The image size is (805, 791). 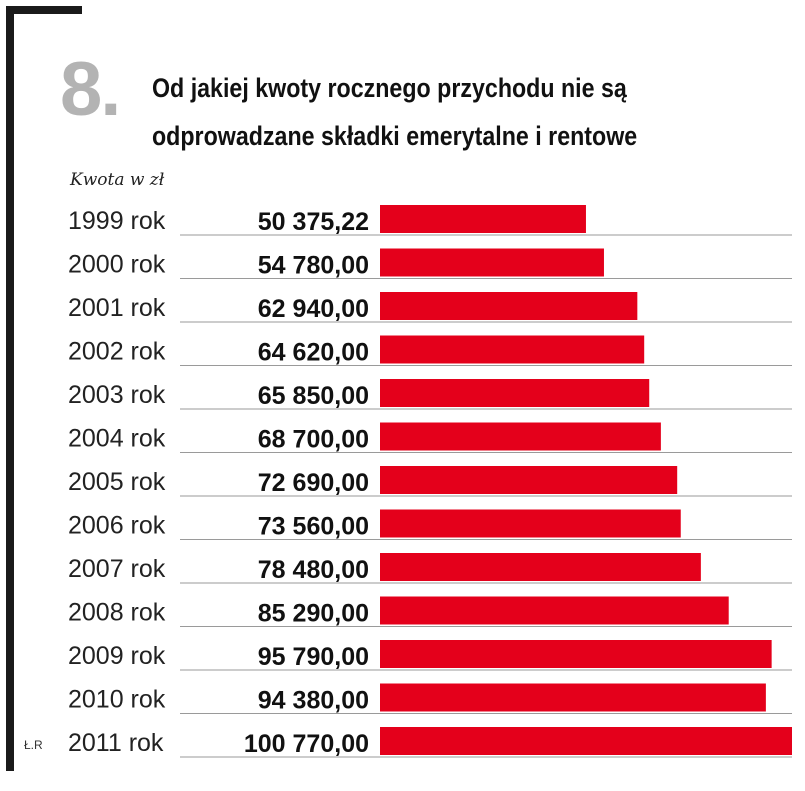 What do you see at coordinates (313, 483) in the screenshot?
I see `value-label: 72 690,00` at bounding box center [313, 483].